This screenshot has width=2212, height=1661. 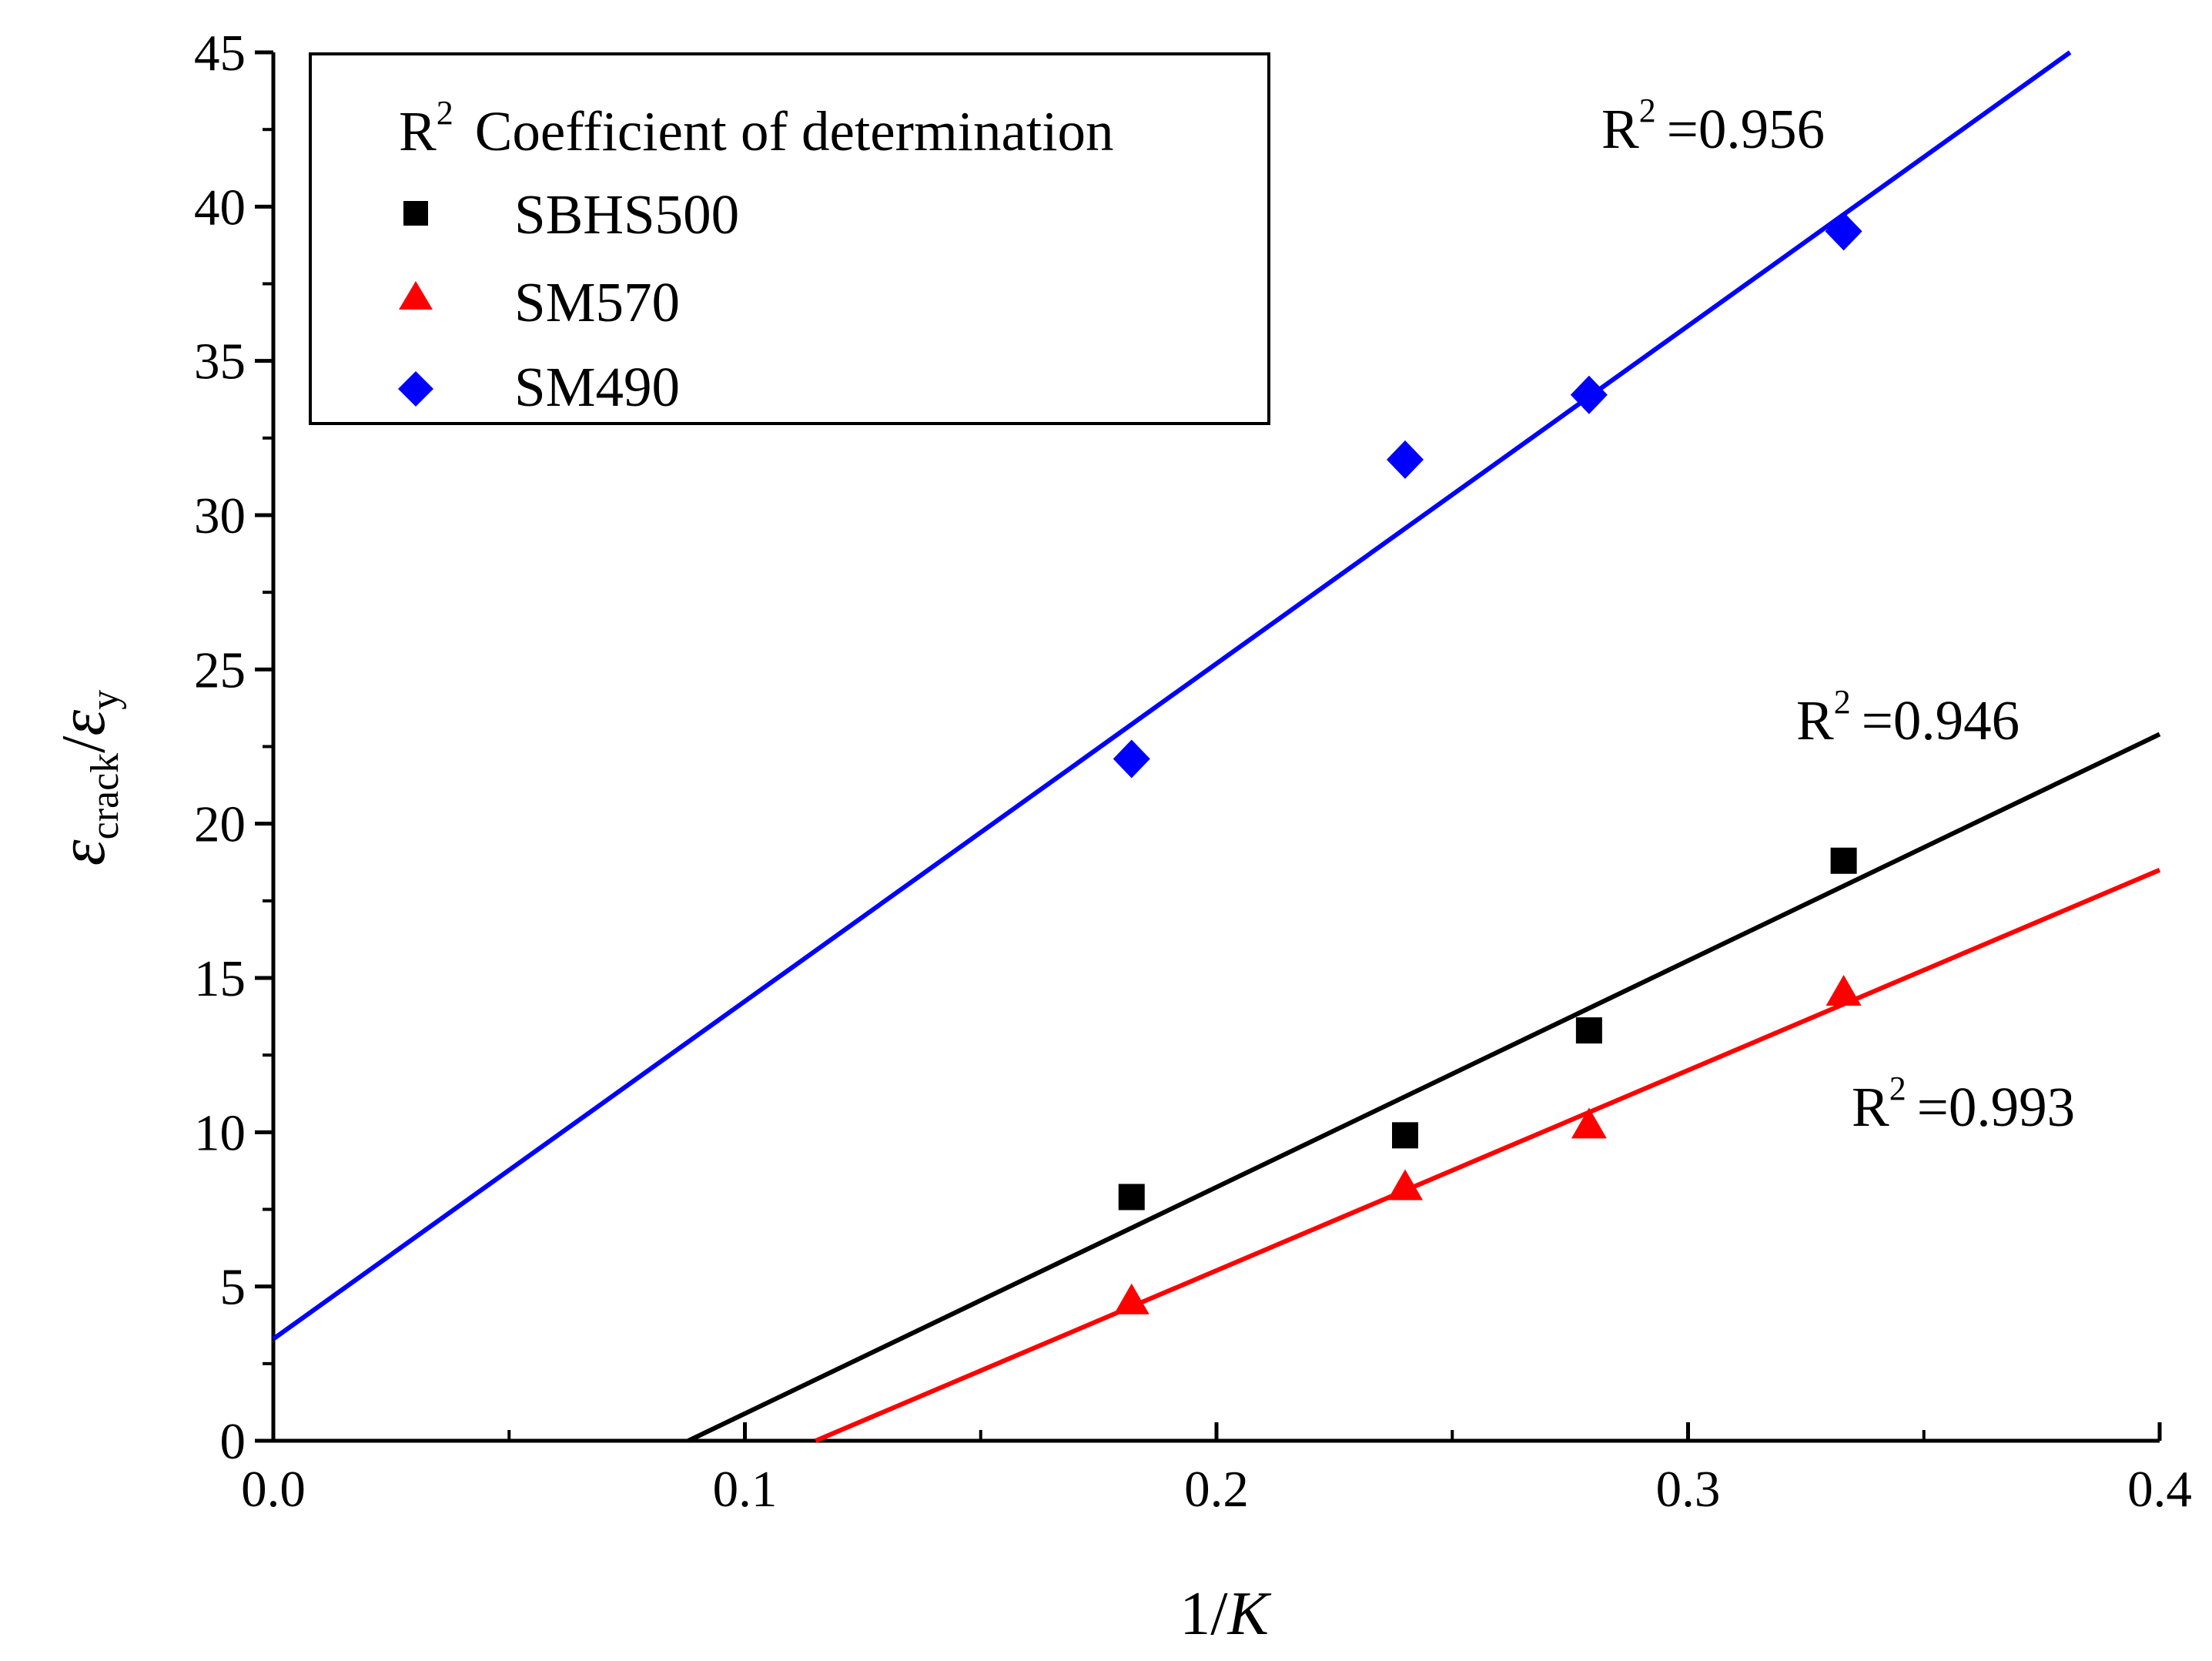 What do you see at coordinates (597, 387) in the screenshot?
I see `legend-label-sm490: SM490` at bounding box center [597, 387].